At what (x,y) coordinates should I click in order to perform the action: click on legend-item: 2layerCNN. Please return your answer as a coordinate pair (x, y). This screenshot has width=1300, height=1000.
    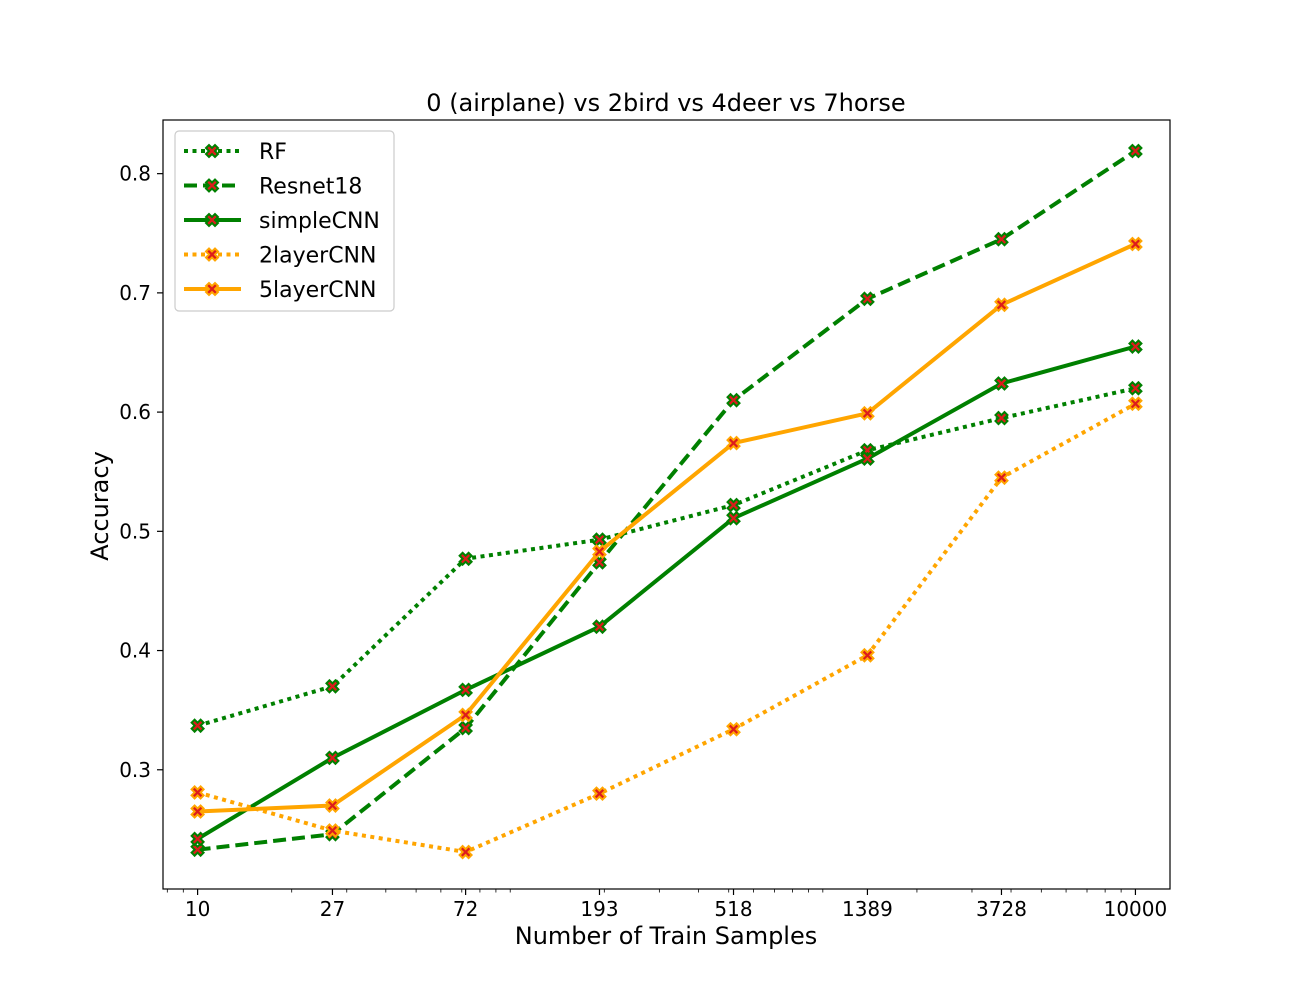
    Looking at the image, I should click on (280, 256).